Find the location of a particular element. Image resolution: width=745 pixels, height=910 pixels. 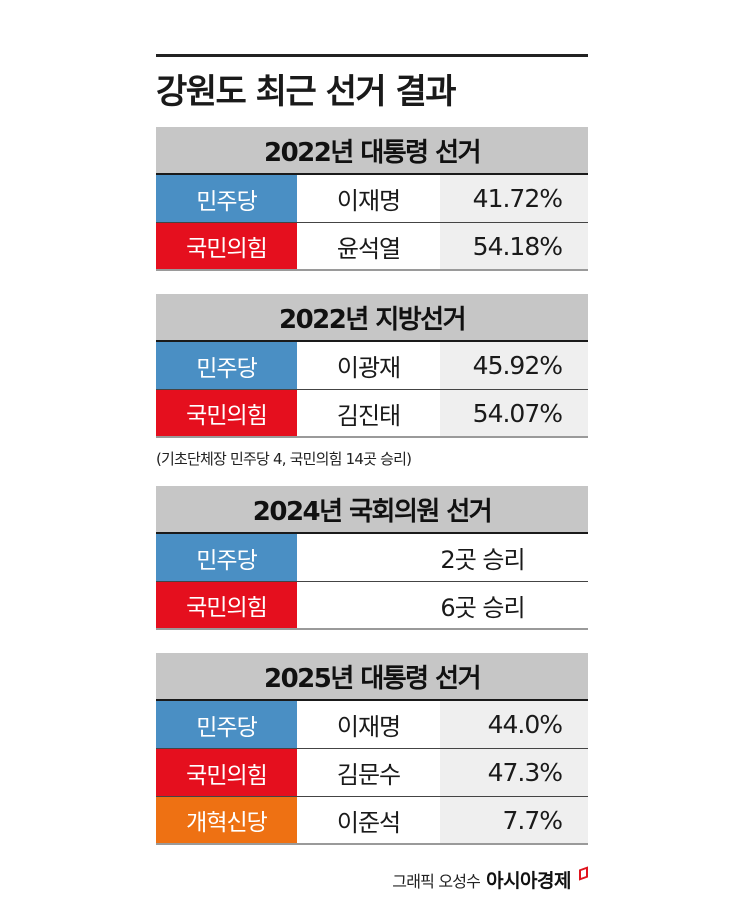

vote-share: 7.7% is located at coordinates (514, 820).